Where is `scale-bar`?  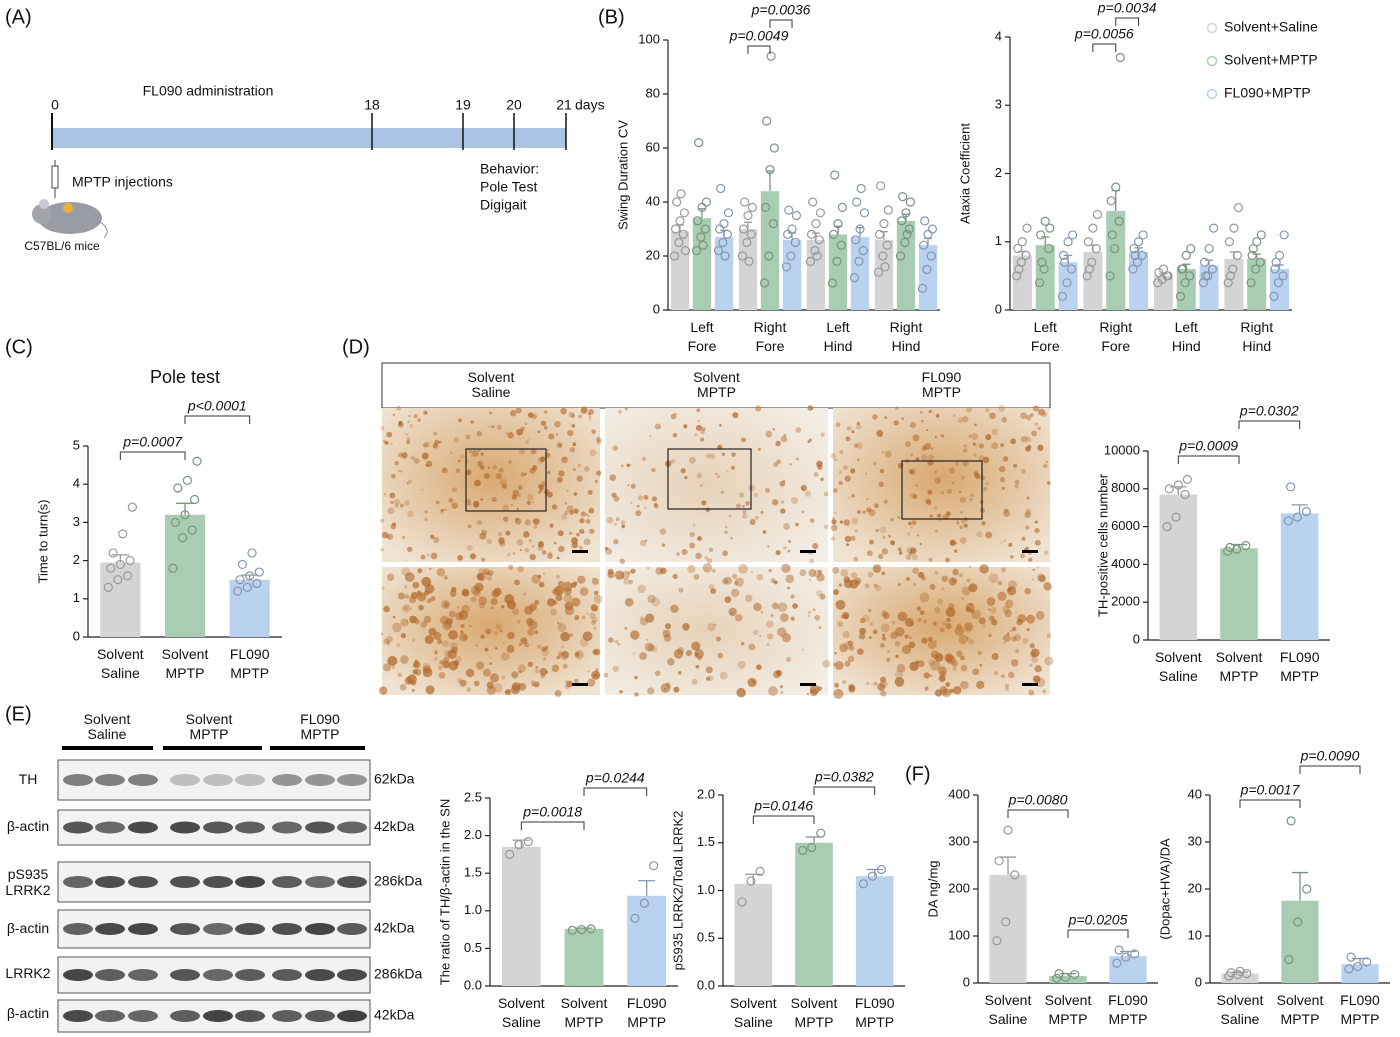
scale-bar is located at coordinates (1030, 551).